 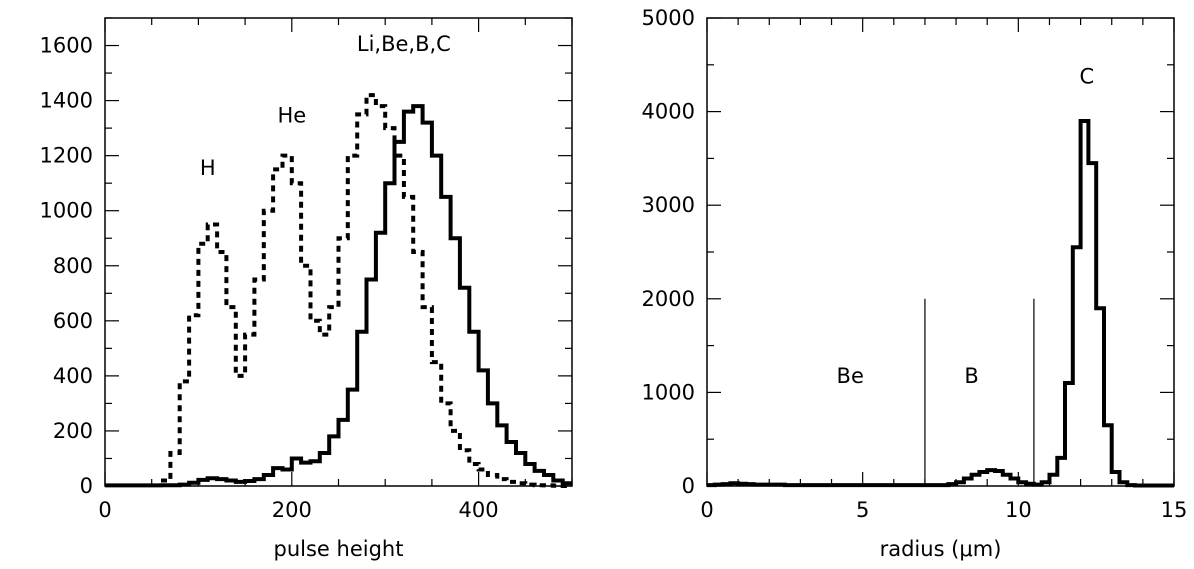 I want to click on y-tick-label: 600, so click(x=73, y=321).